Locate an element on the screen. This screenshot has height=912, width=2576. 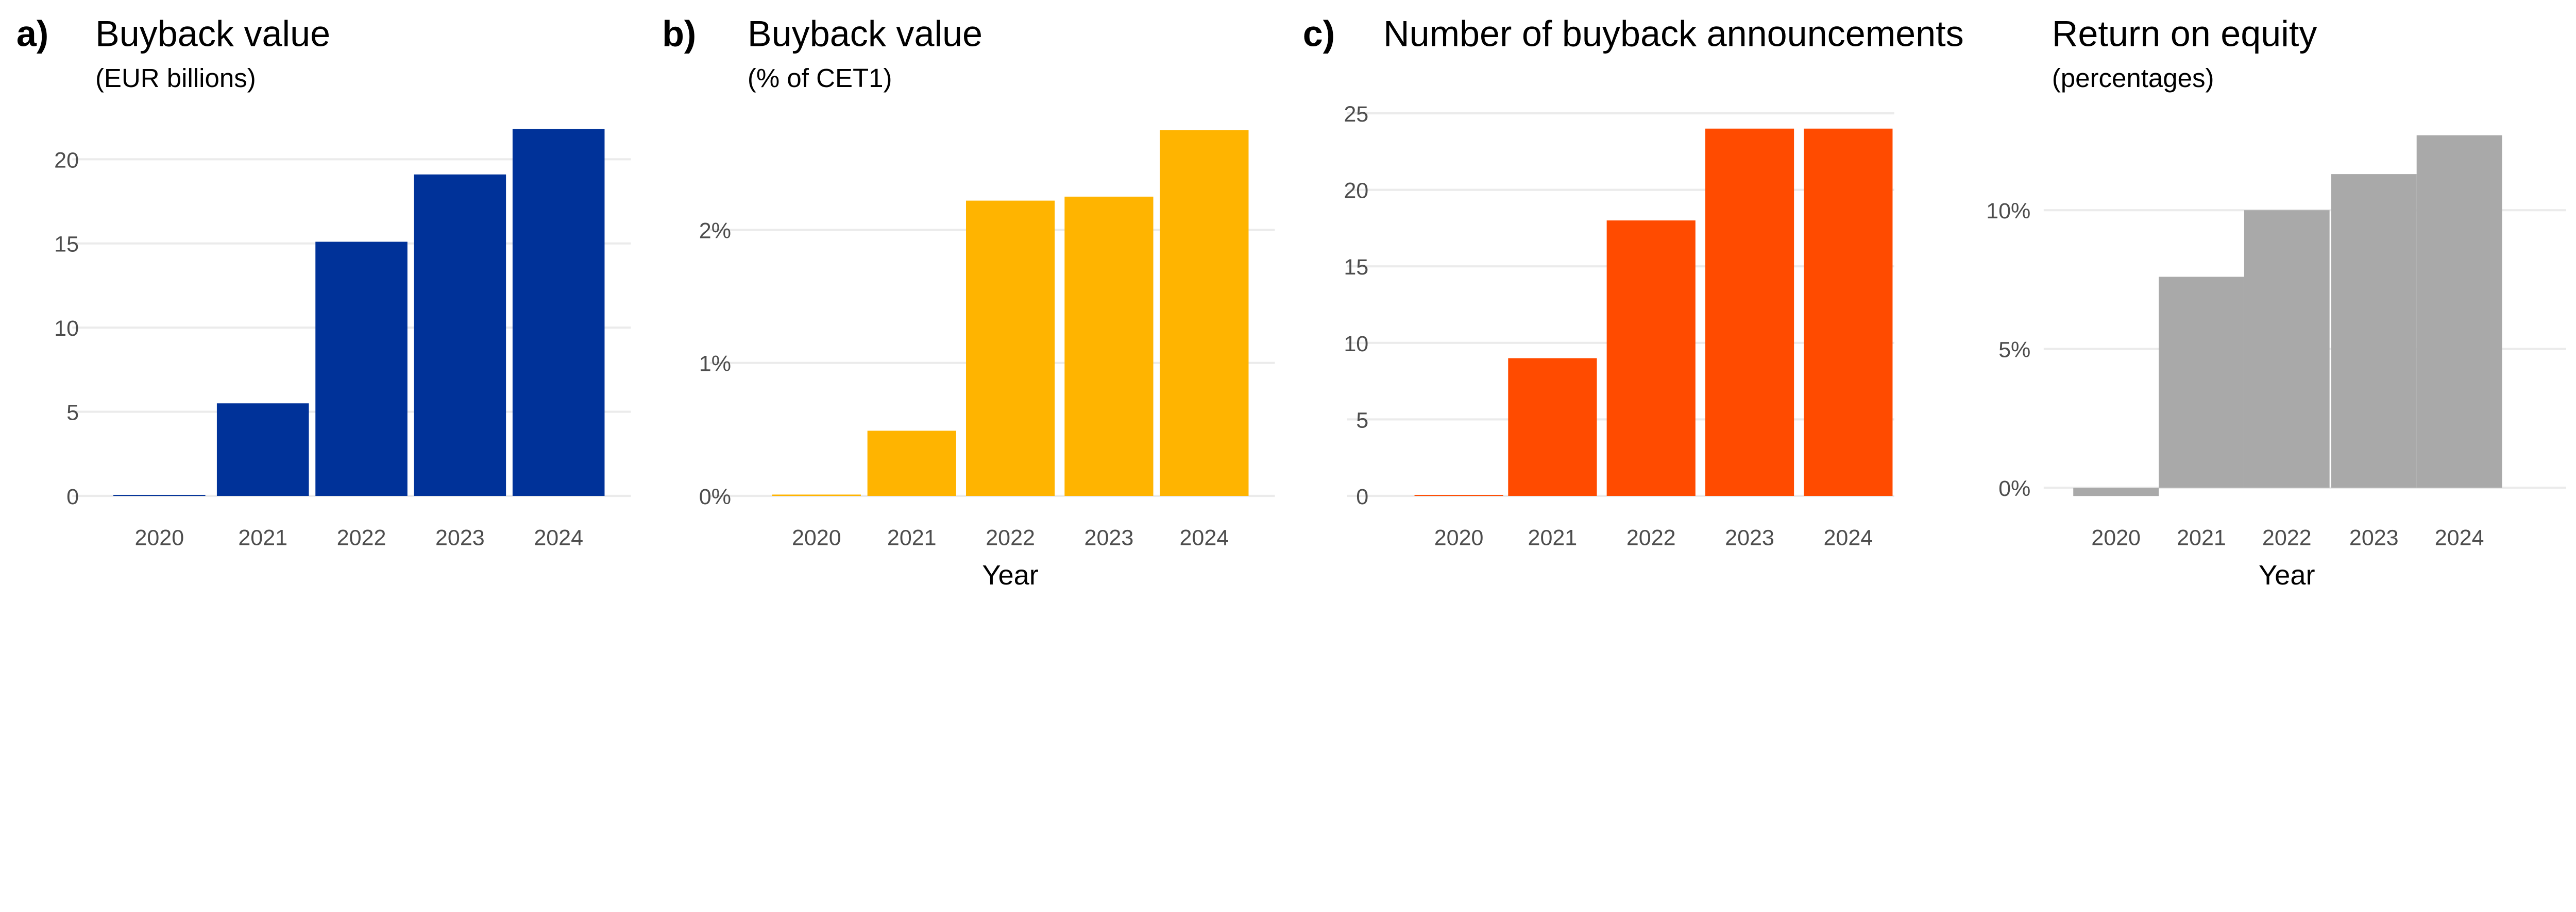
panel-label: c) is located at coordinates (1319, 33).